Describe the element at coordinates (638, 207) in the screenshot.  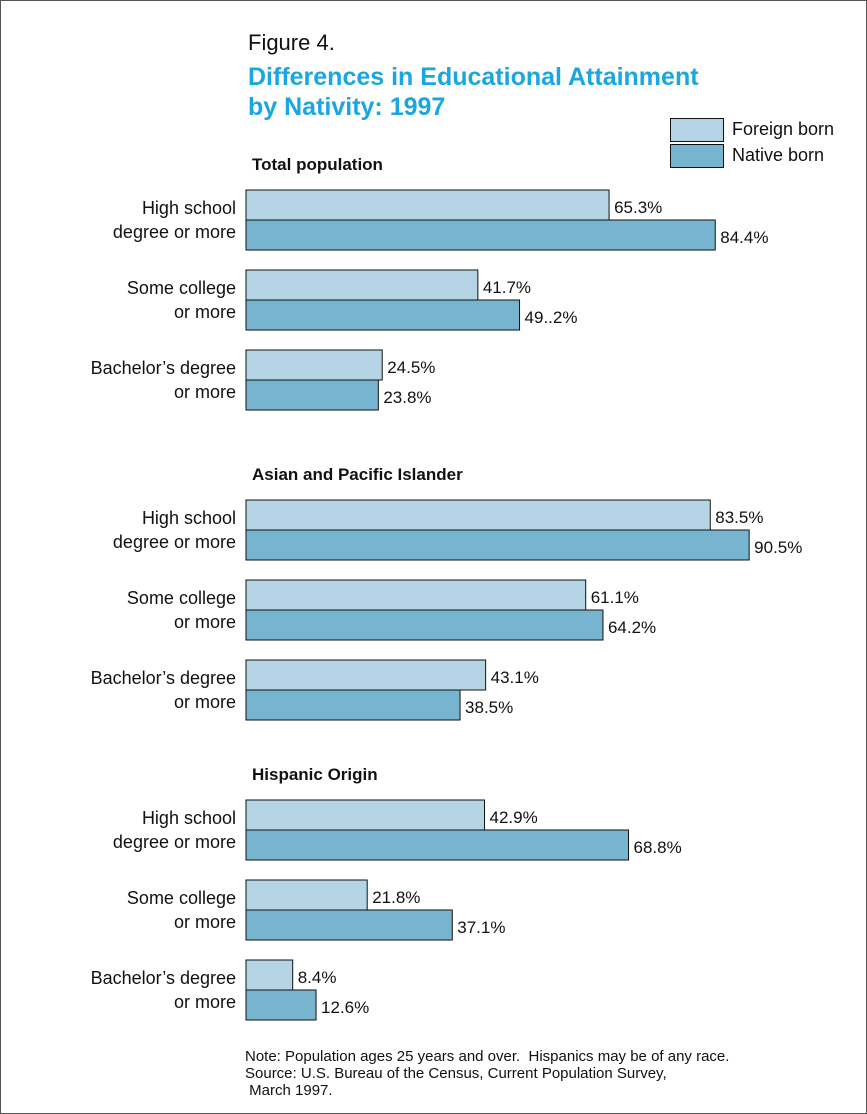
I see `value-label-total-population-high-school-degree-or-more-foreign-born: 65.3%` at that location.